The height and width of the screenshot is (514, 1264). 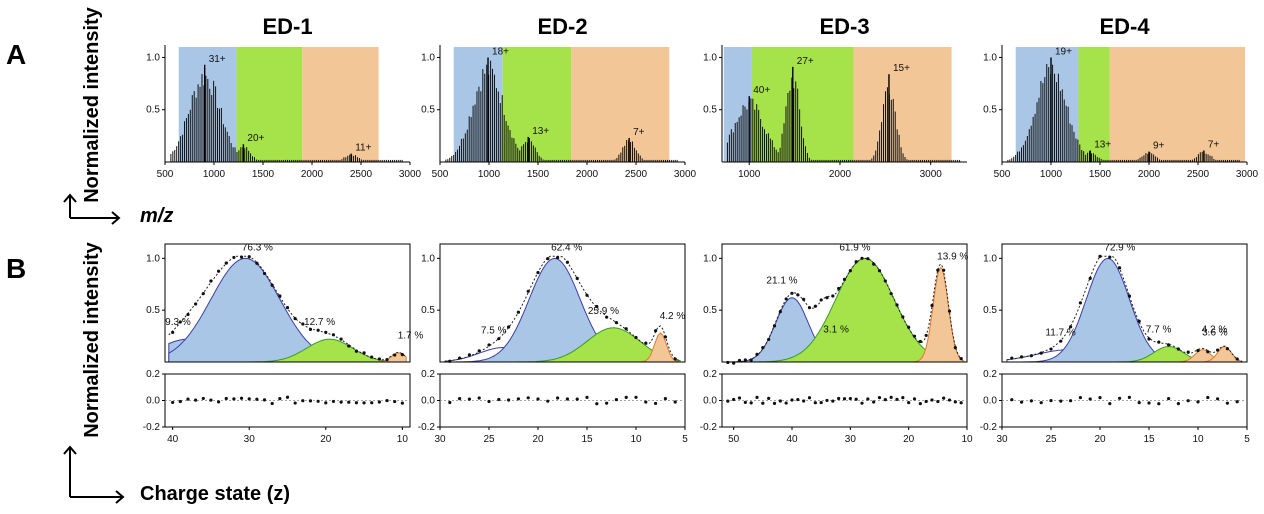 I want to click on component-label: 7.7 %, so click(x=1159, y=329).